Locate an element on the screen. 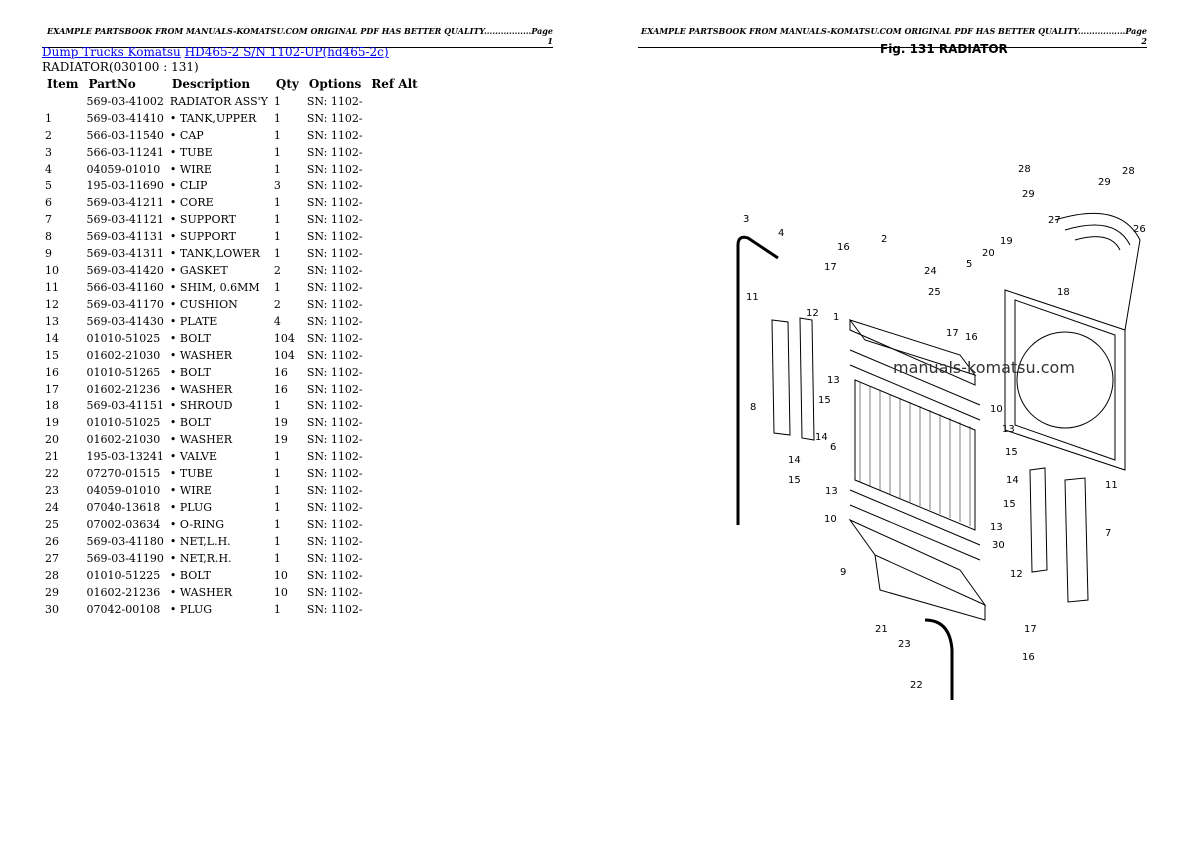 The height and width of the screenshot is (842, 1190). breadcrumb-link-model: HD465-2 S/N 1102-UP(hd465-2c) is located at coordinates (286, 52).